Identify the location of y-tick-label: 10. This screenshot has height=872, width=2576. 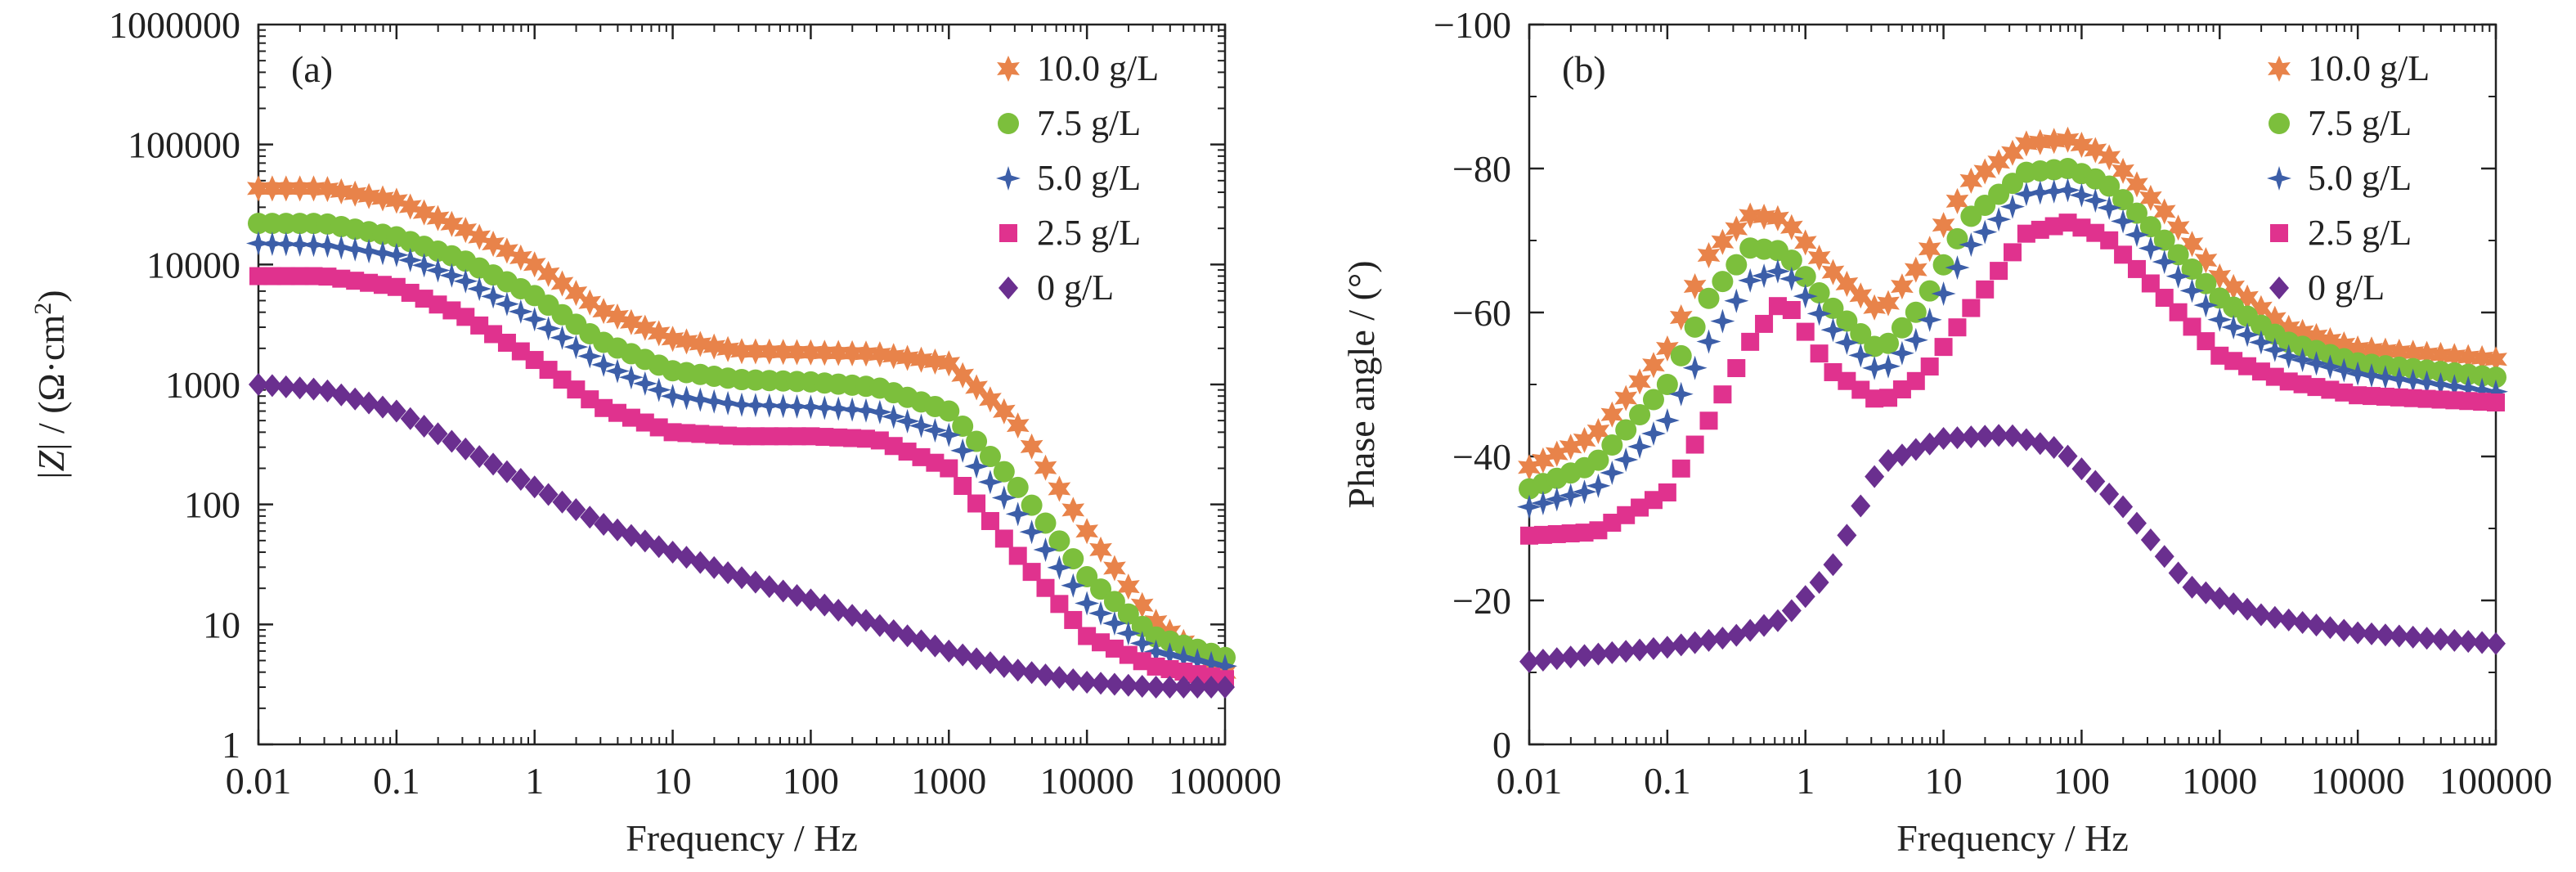
(221, 624).